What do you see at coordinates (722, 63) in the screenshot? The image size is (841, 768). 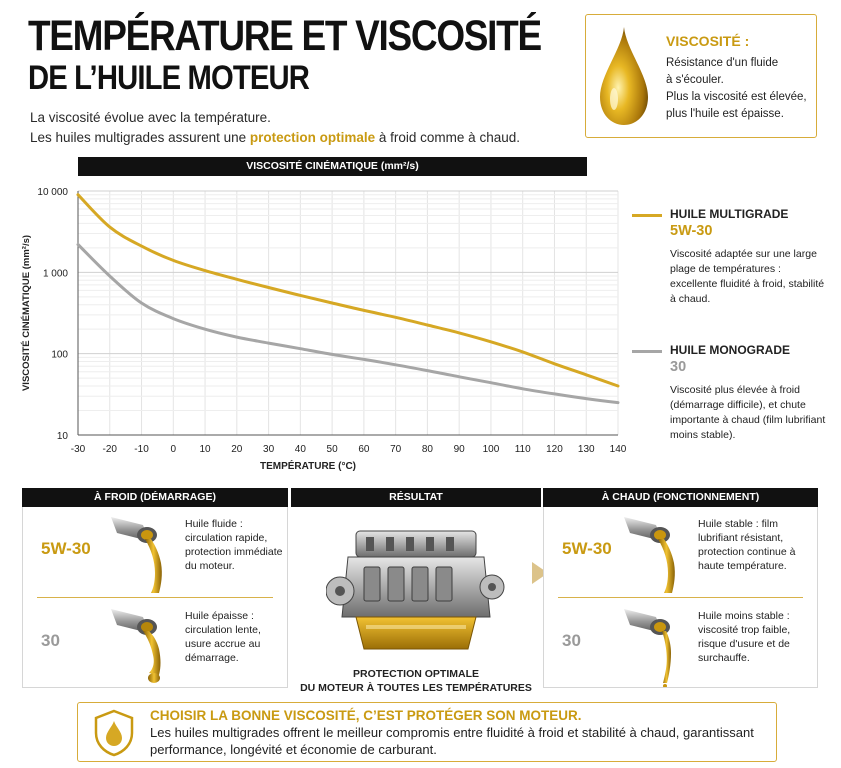 I see `definition-line-1: Résistance d'un fluide` at bounding box center [722, 63].